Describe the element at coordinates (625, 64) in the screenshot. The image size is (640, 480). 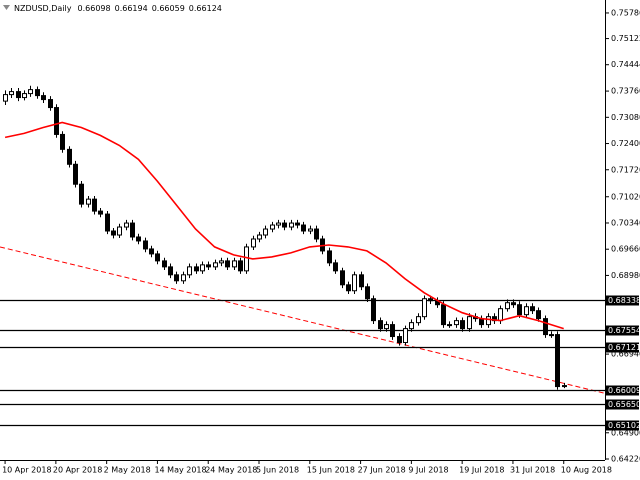
I see `y-tick-label: 0.74444` at that location.